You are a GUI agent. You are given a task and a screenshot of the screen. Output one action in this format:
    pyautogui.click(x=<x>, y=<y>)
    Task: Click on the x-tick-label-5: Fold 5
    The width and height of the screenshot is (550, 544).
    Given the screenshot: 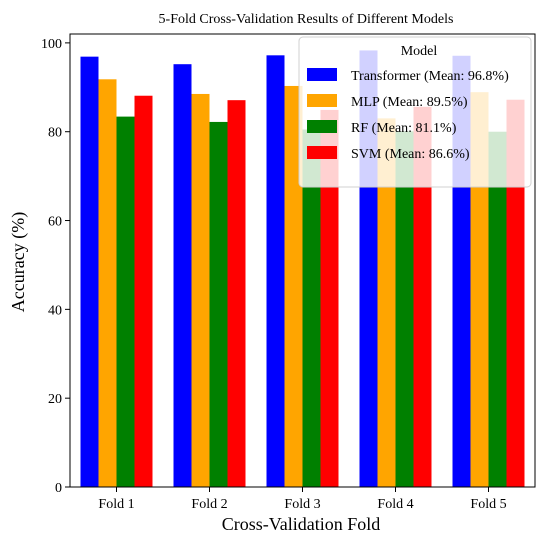 What is the action you would take?
    pyautogui.click(x=488, y=504)
    